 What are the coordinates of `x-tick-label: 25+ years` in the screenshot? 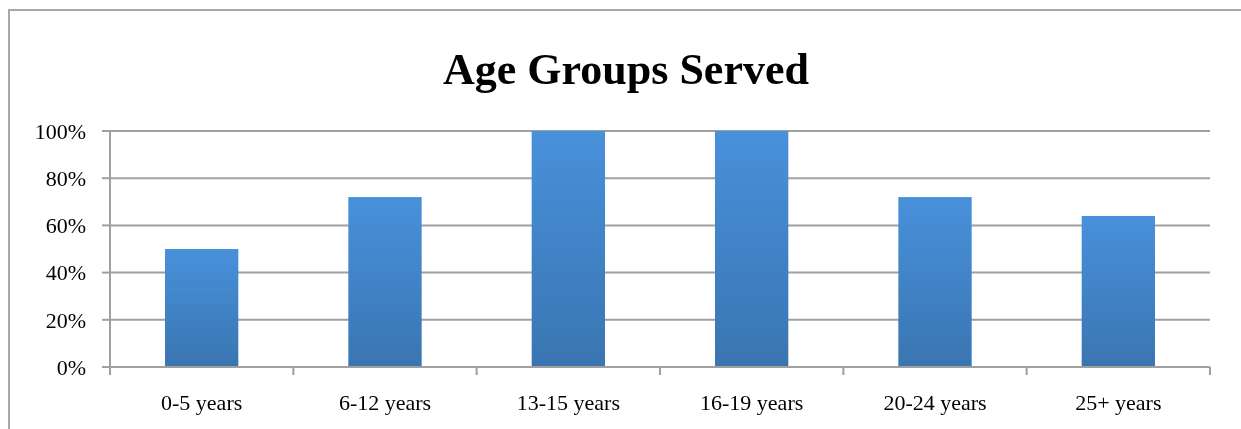 It's located at (1118, 402).